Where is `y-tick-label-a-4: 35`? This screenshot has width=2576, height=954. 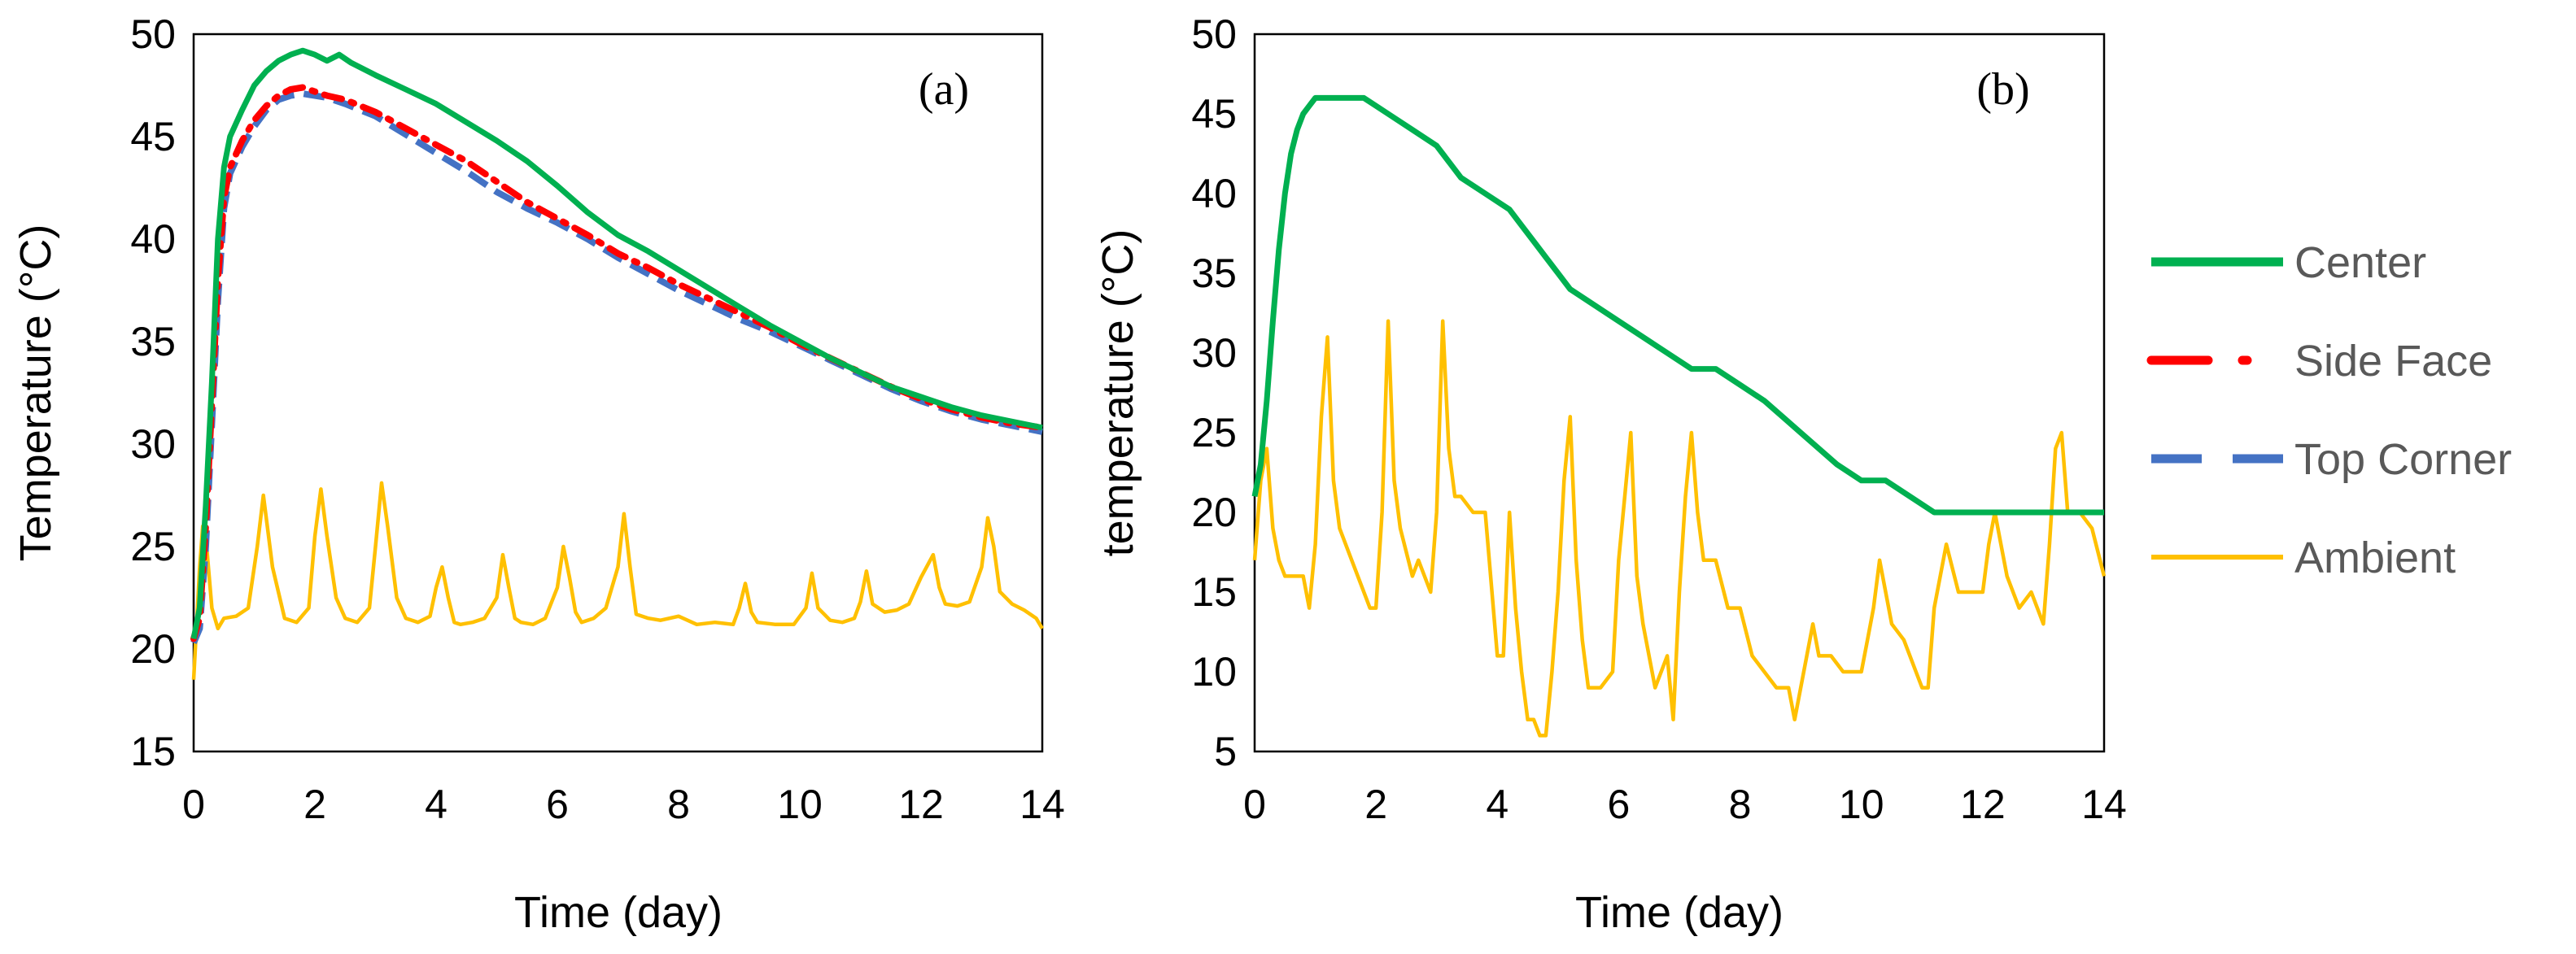 y-tick-label-a-4: 35 is located at coordinates (153, 341).